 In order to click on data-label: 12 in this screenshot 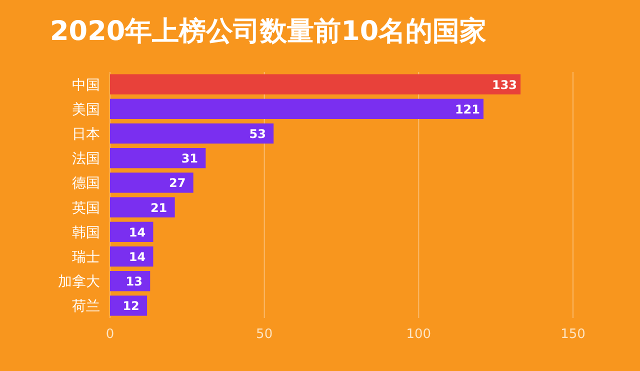, I will do `click(131, 306)`.